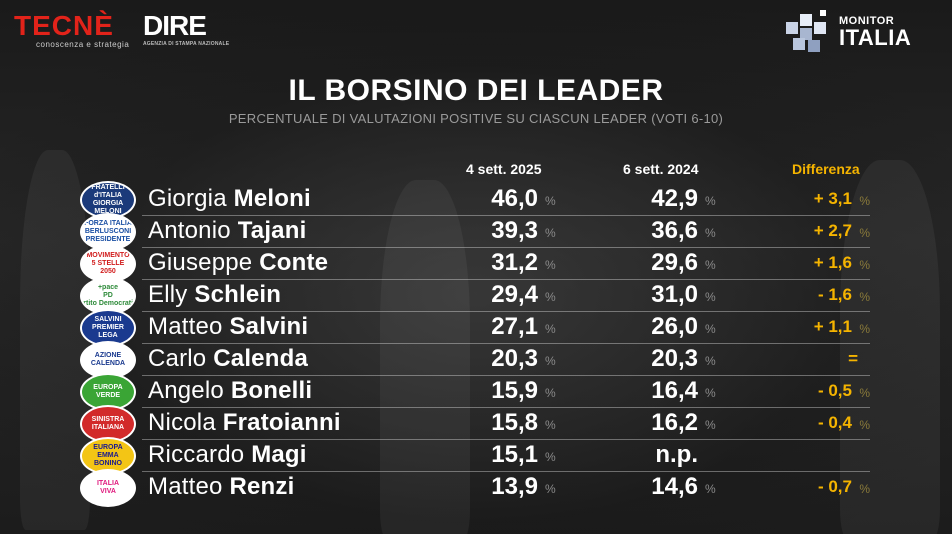 The height and width of the screenshot is (534, 952). I want to click on party-logo-text: AZIONE, so click(108, 355).